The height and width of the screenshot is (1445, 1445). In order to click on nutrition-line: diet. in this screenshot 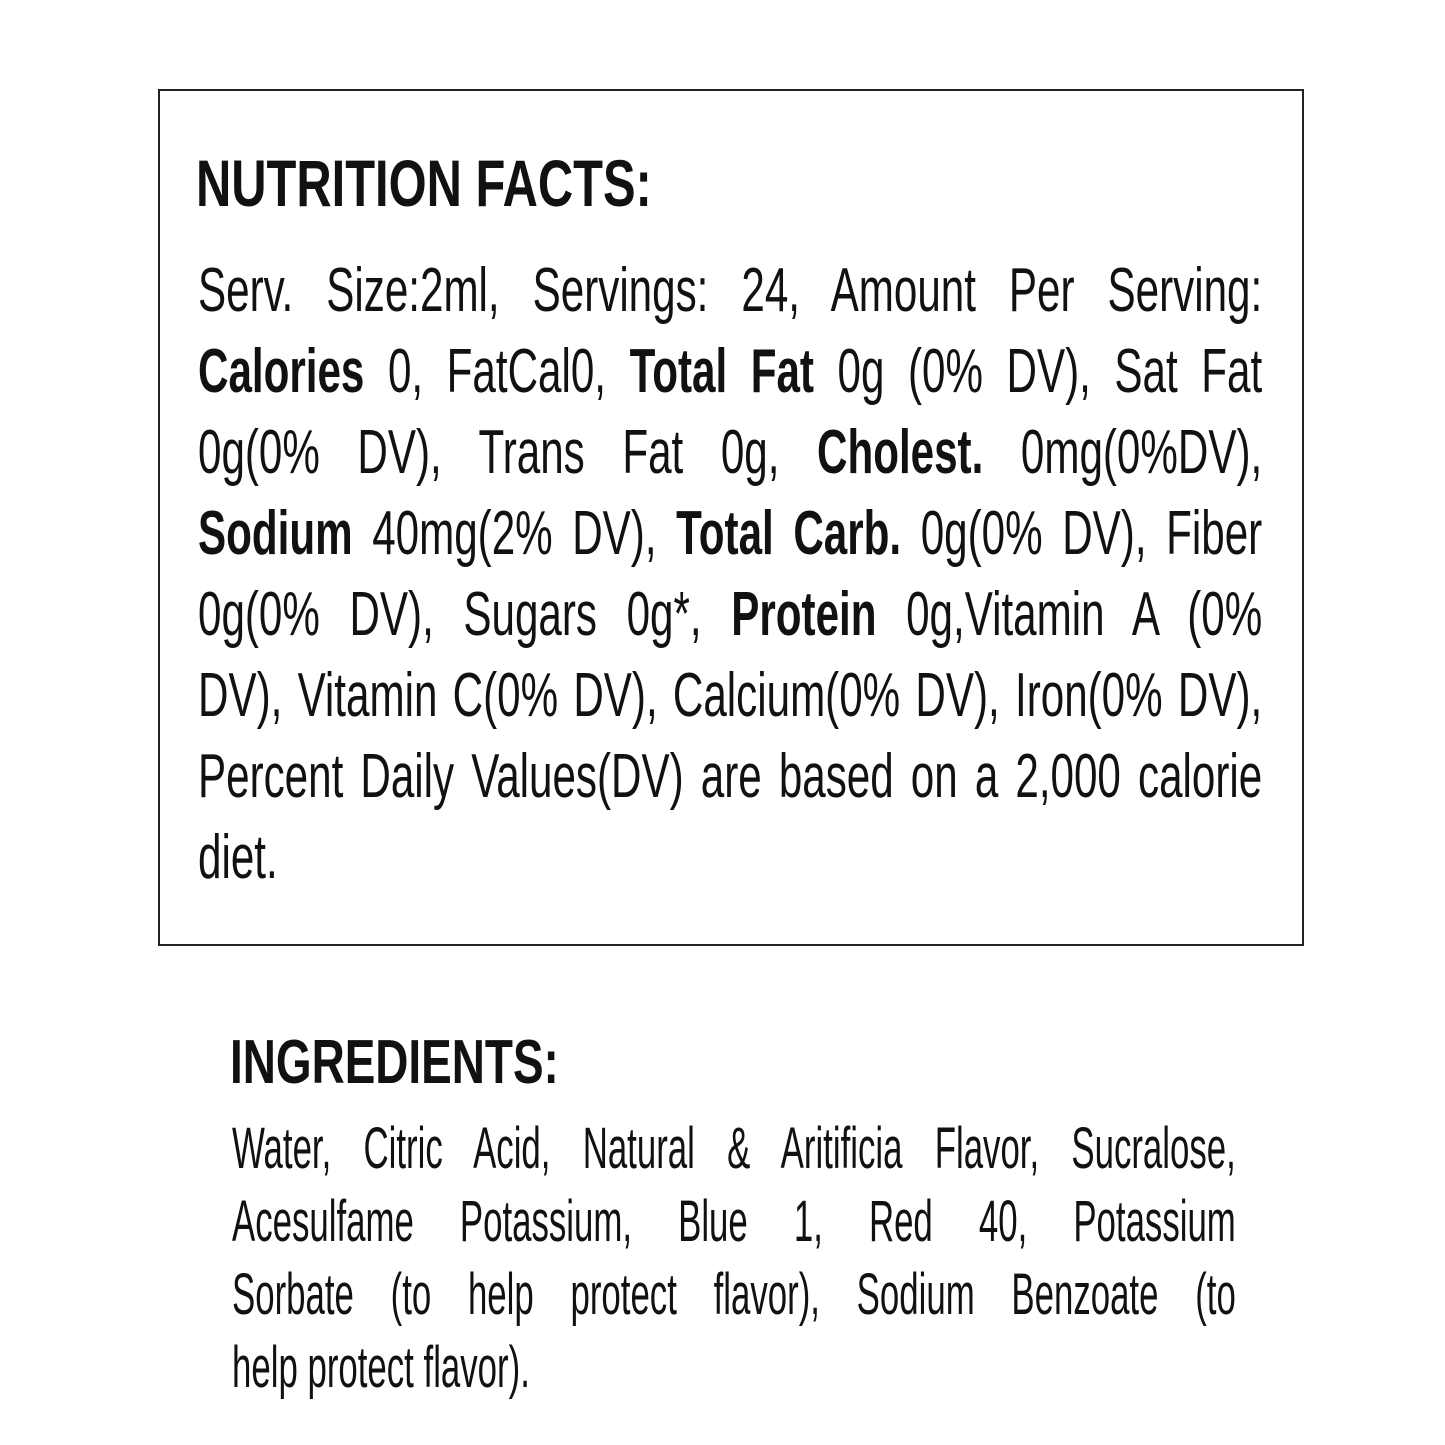, I will do `click(730, 857)`.